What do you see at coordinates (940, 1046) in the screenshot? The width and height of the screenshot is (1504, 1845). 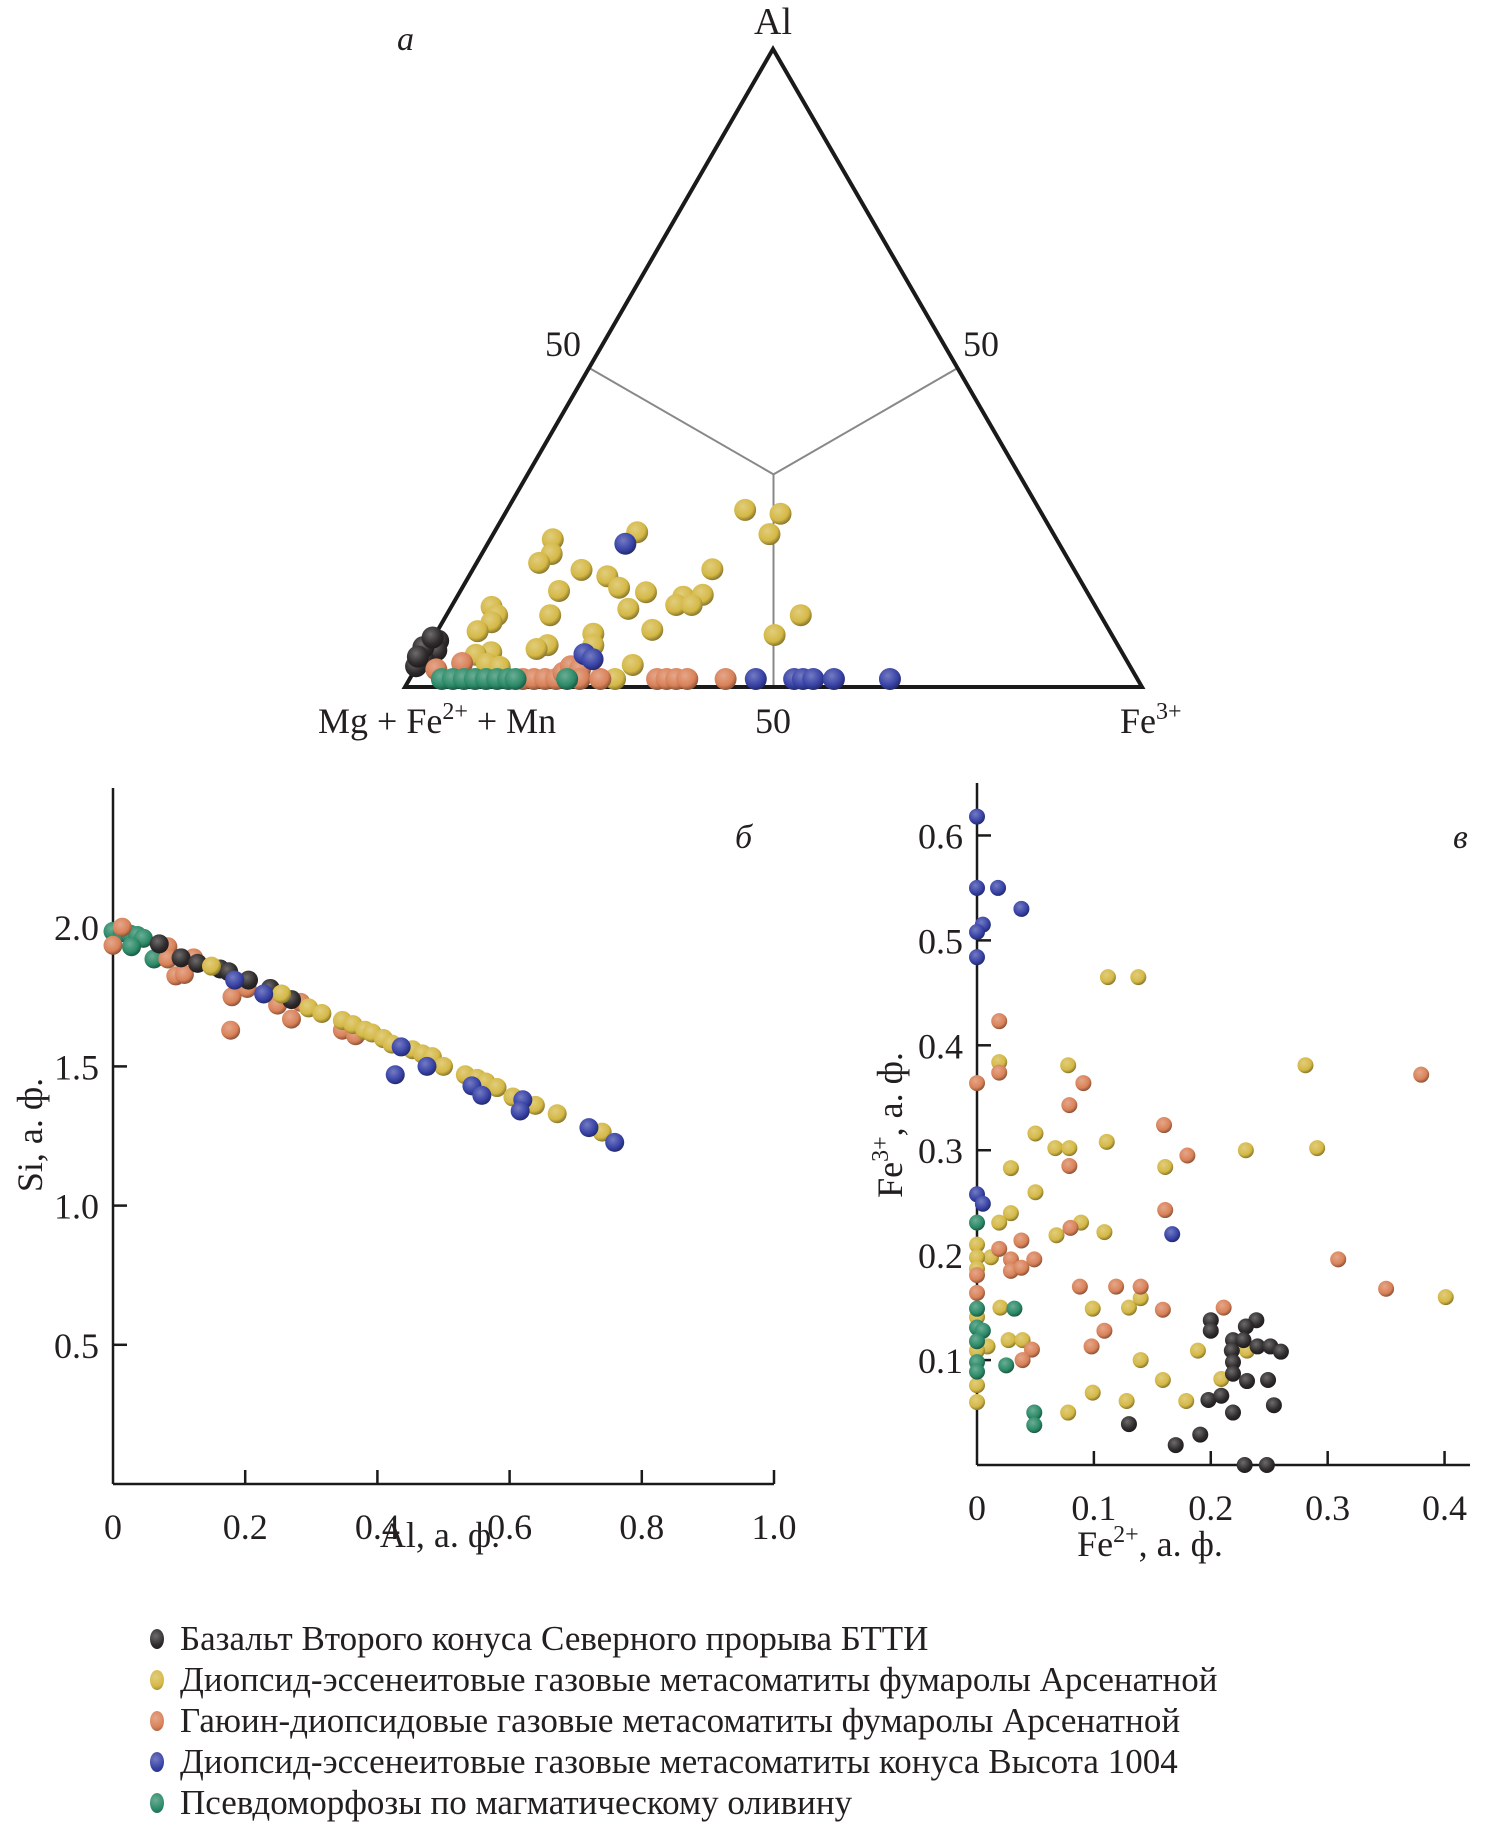 I see `fe3-fe2-y-tick-label: 0.4` at bounding box center [940, 1046].